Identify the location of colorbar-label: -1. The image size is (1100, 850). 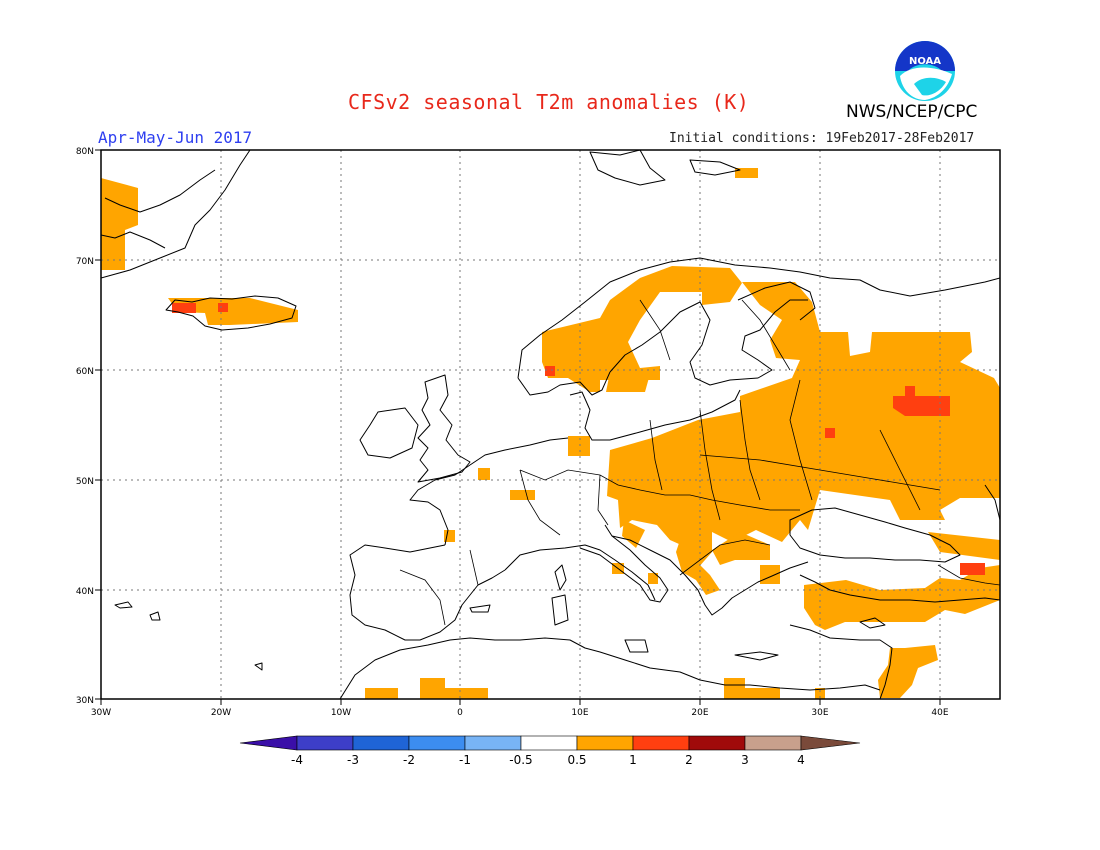
(465, 760).